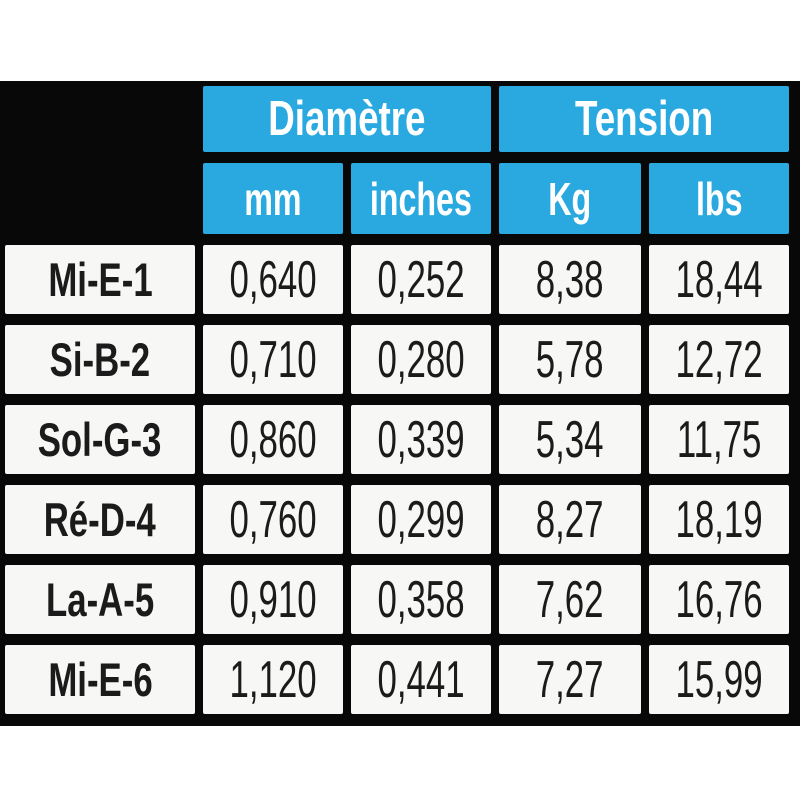 This screenshot has width=800, height=800. I want to click on row-label: Mi-E-6, so click(100, 679).